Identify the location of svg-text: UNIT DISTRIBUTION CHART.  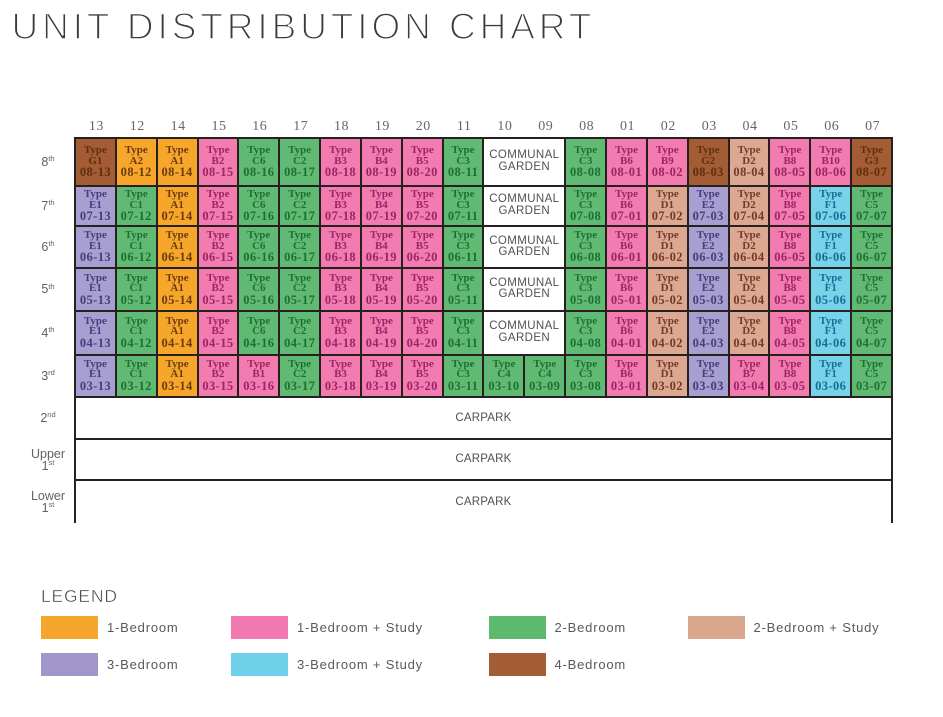
(304, 27).